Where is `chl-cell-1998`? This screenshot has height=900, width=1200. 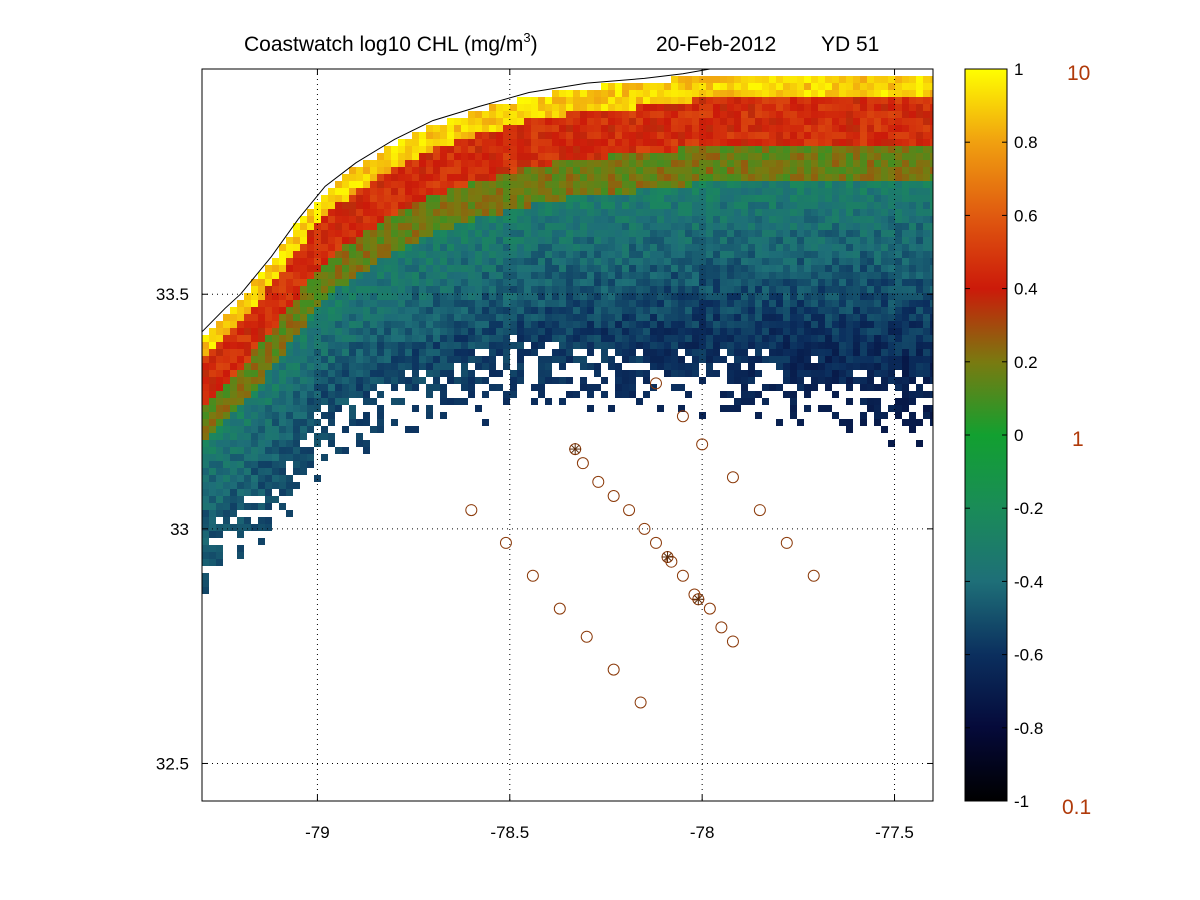
chl-cell-1998 is located at coordinates (695, 254).